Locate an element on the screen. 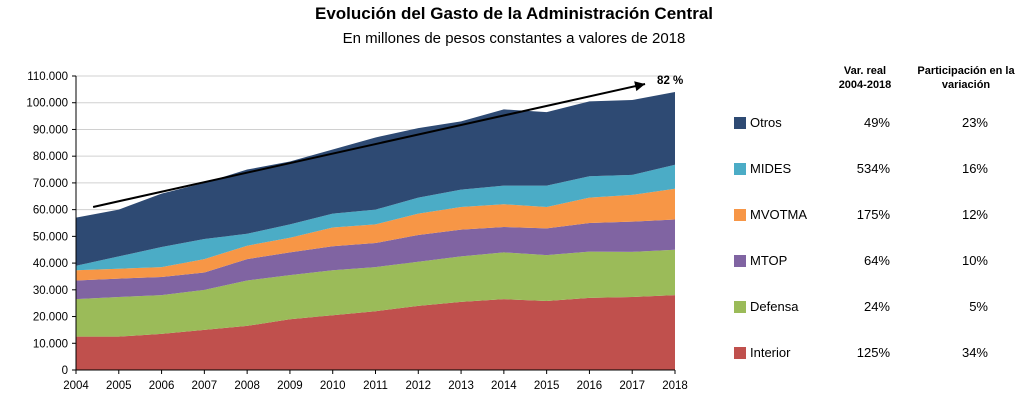 This screenshot has height=412, width=1028. y-tick-label: 30.000 is located at coordinates (50, 291).